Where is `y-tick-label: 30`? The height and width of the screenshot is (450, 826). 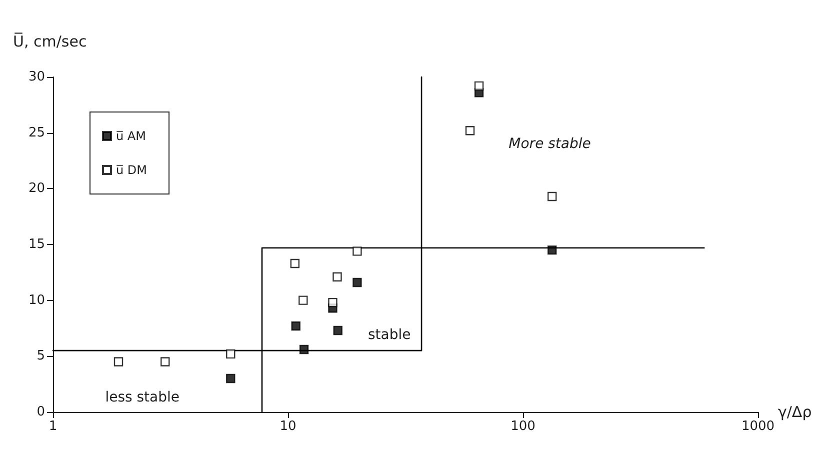 y-tick-label: 30 is located at coordinates (36, 77).